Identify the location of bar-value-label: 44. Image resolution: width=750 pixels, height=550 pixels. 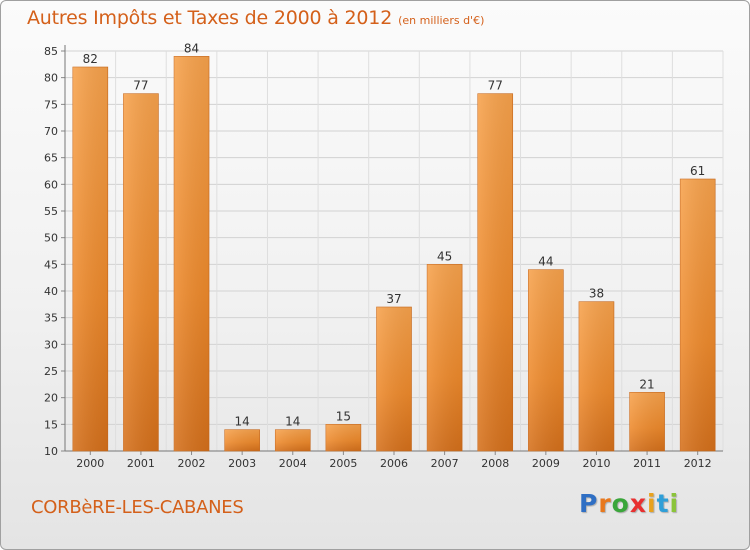
(545, 262).